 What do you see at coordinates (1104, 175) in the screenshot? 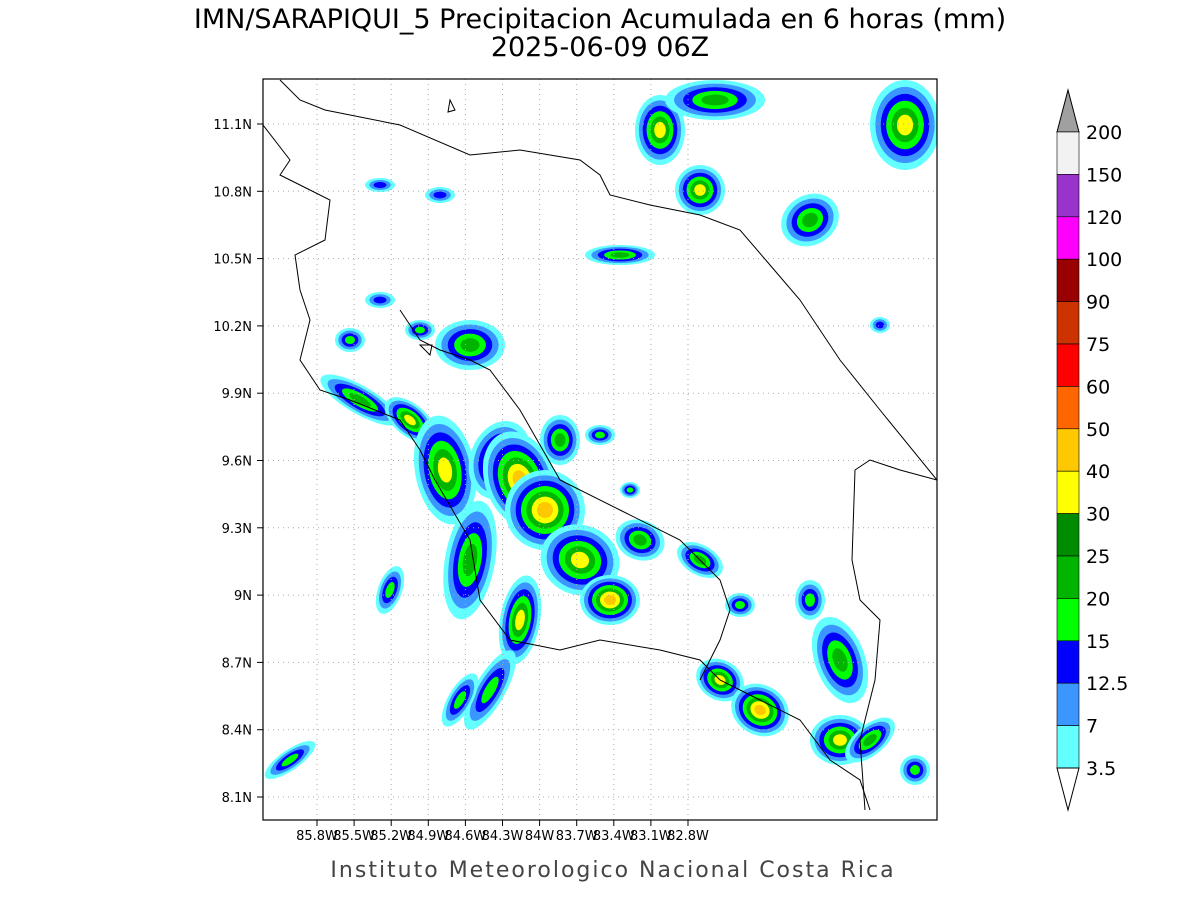
I see `colorbar-label: 150` at bounding box center [1104, 175].